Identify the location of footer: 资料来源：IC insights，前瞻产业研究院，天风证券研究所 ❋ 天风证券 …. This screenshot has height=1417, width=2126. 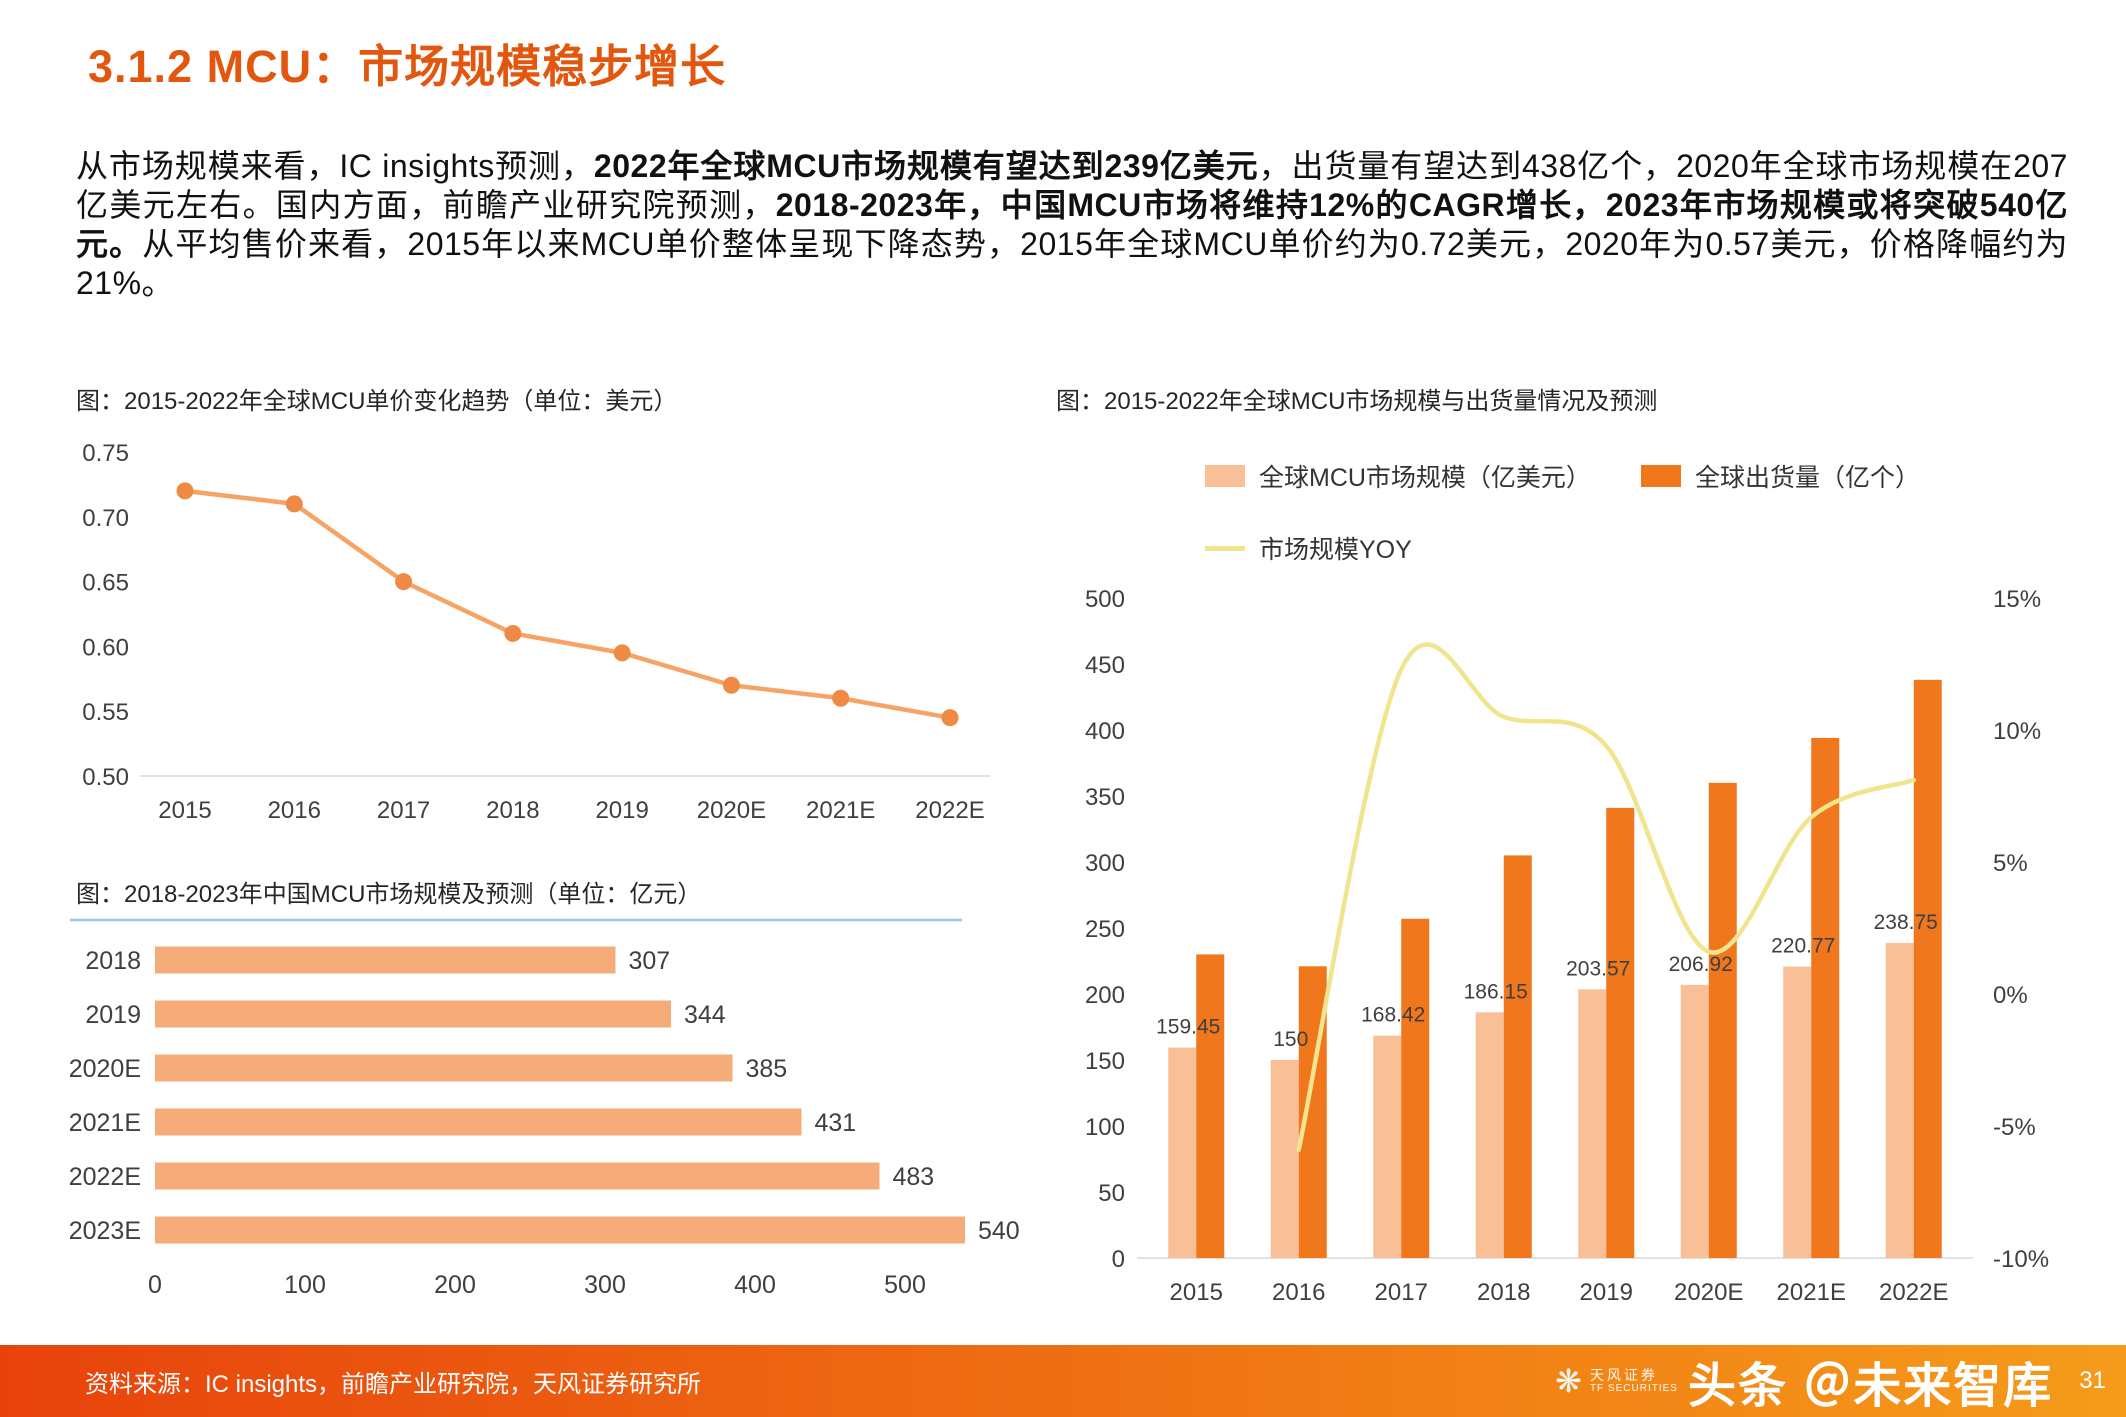
(1063, 1381).